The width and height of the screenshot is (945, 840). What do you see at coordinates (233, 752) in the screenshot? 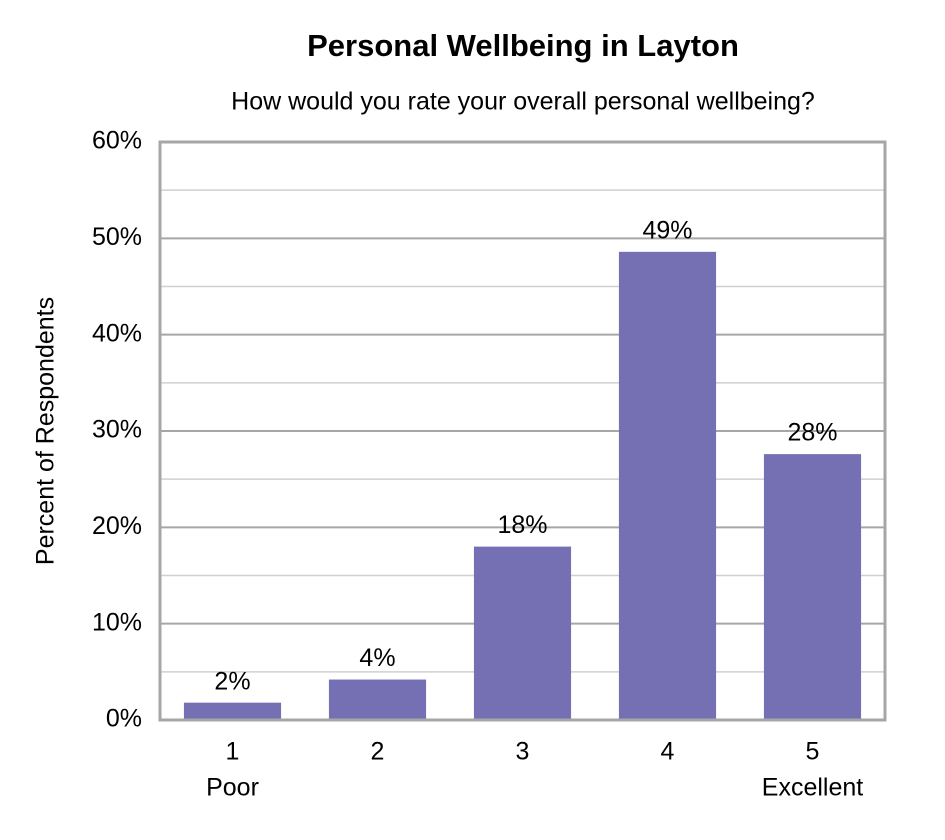
I see `x-tick-label: 1` at bounding box center [233, 752].